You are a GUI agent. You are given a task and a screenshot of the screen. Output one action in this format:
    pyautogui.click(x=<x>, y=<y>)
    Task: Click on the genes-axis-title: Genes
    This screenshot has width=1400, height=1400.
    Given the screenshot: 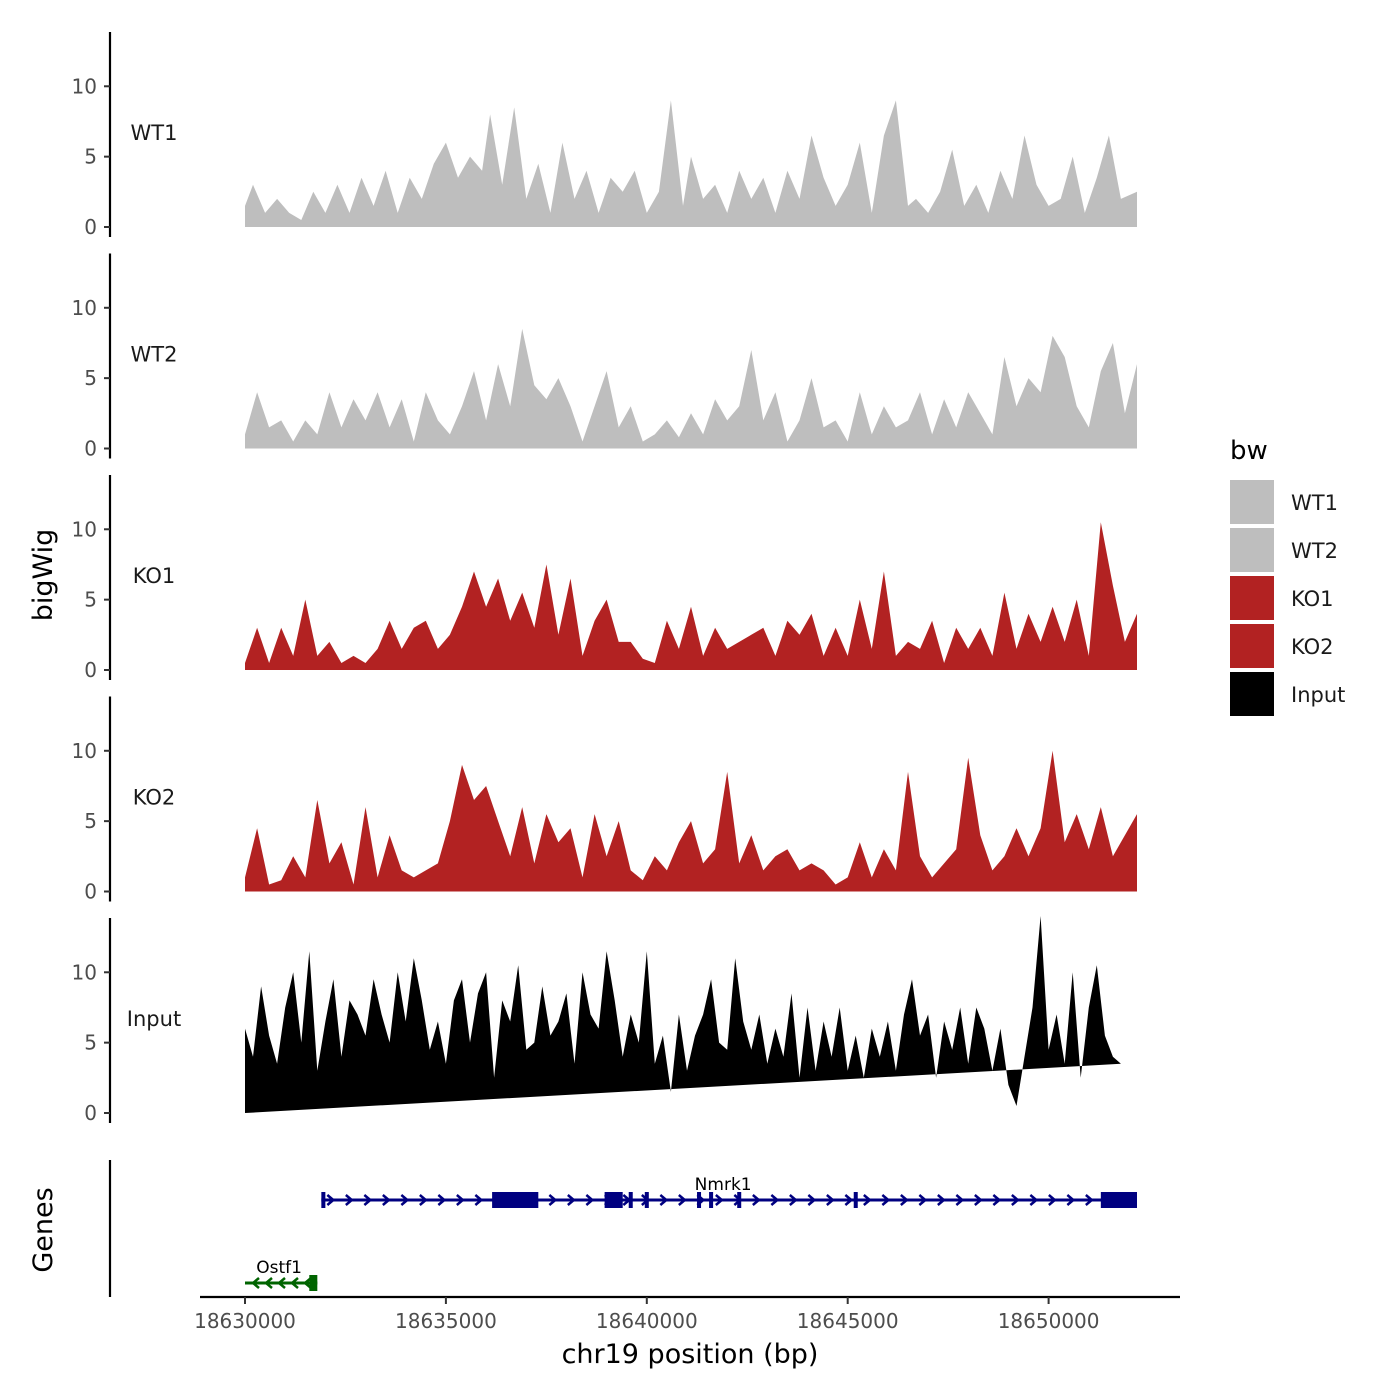 What is the action you would take?
    pyautogui.click(x=43, y=1229)
    